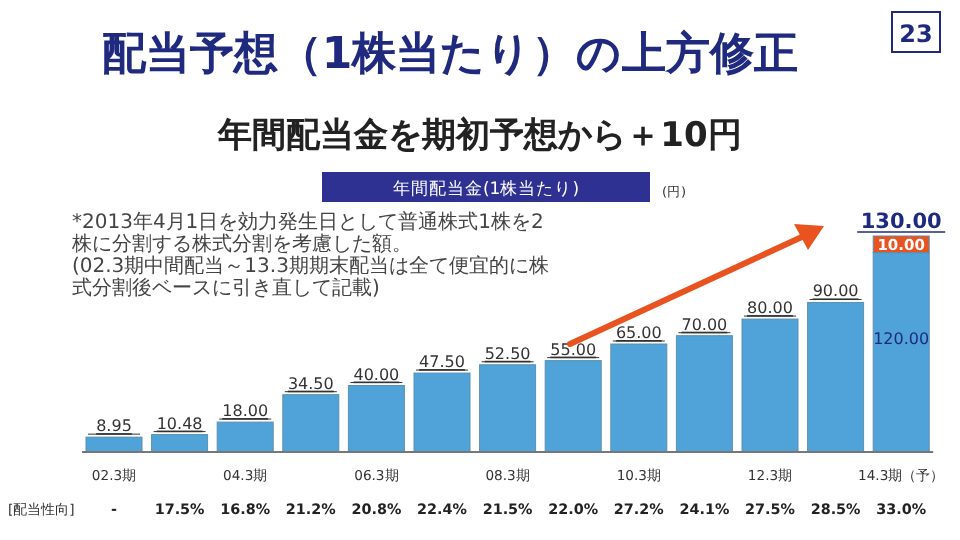  What do you see at coordinates (704, 324) in the screenshot?
I see `data-label: 70.00` at bounding box center [704, 324].